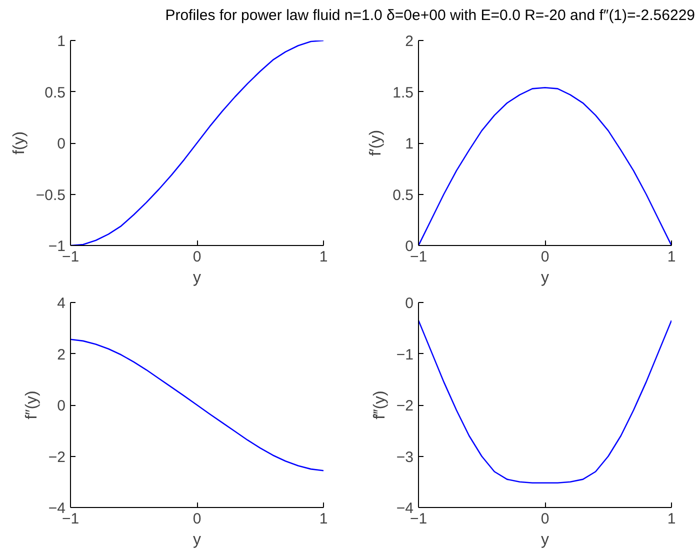  What do you see at coordinates (376, 143) in the screenshot?
I see `y-axis-title: f′(y)` at bounding box center [376, 143].